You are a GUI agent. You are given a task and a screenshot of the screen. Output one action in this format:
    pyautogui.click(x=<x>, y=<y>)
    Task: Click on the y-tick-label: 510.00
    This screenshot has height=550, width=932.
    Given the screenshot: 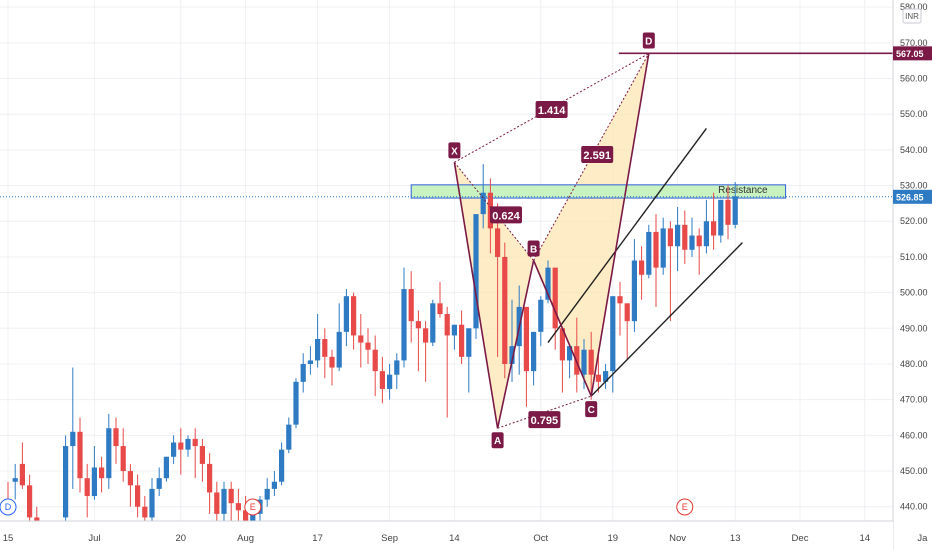 What is the action you would take?
    pyautogui.click(x=914, y=257)
    